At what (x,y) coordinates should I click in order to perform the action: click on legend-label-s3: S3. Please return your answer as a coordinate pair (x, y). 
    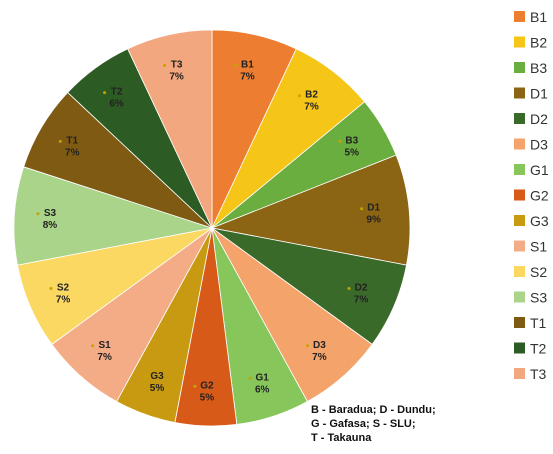
    Looking at the image, I should click on (538, 298).